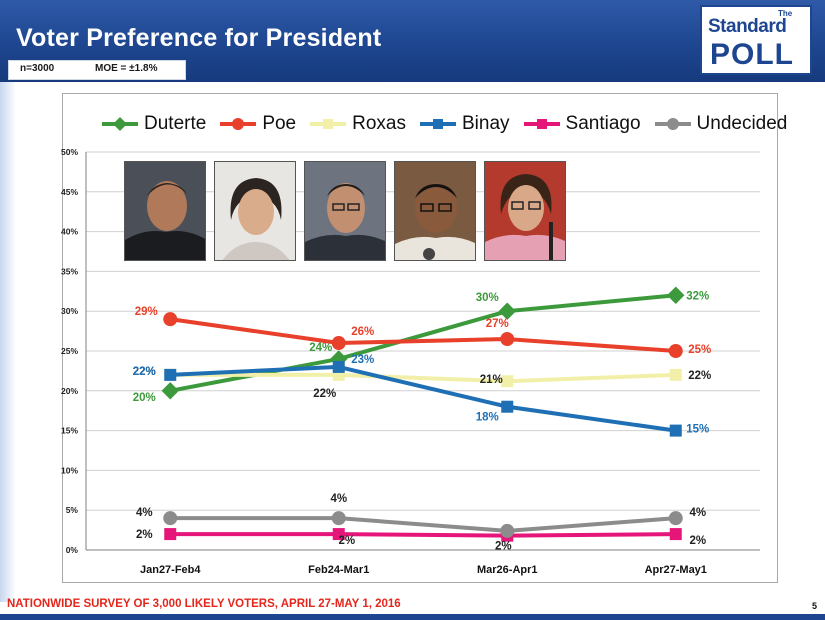  What do you see at coordinates (423, 524) in the screenshot?
I see `series-line-undecided` at bounding box center [423, 524].